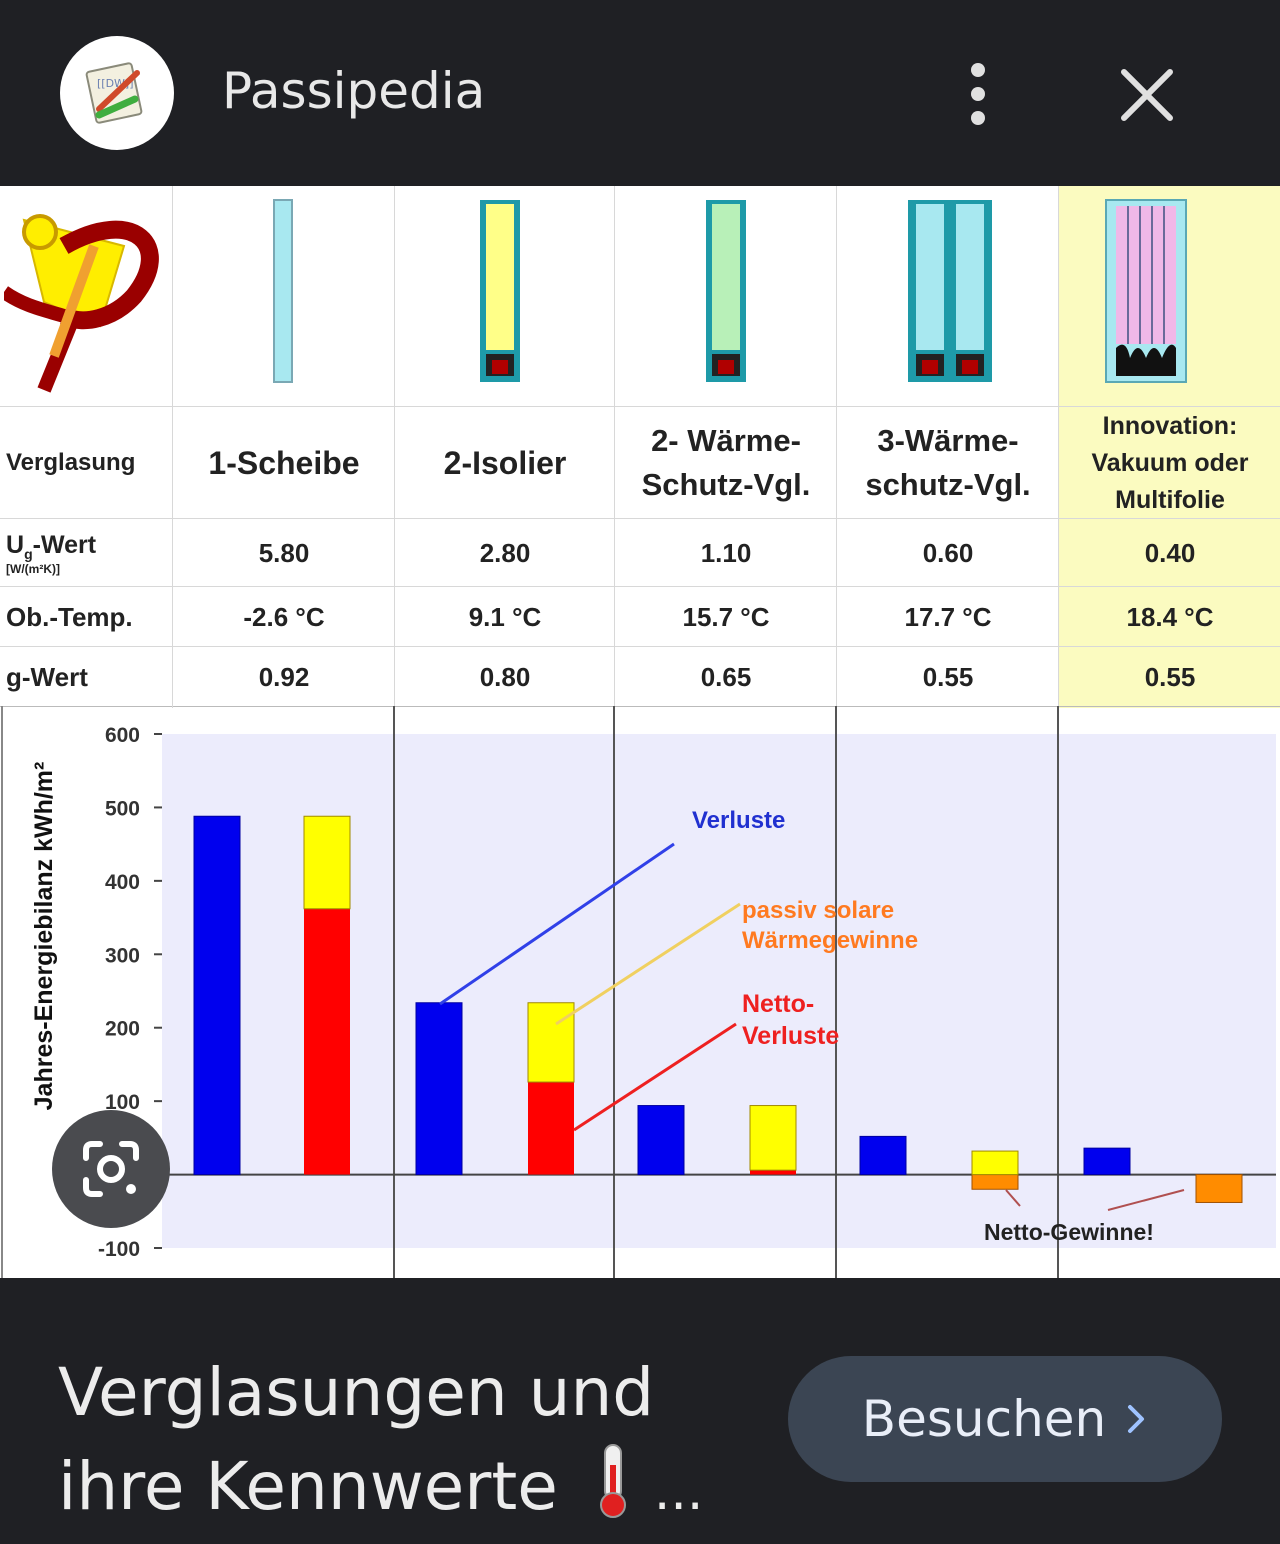  I want to click on row-label-temp: Ob.-Temp., so click(69, 616).